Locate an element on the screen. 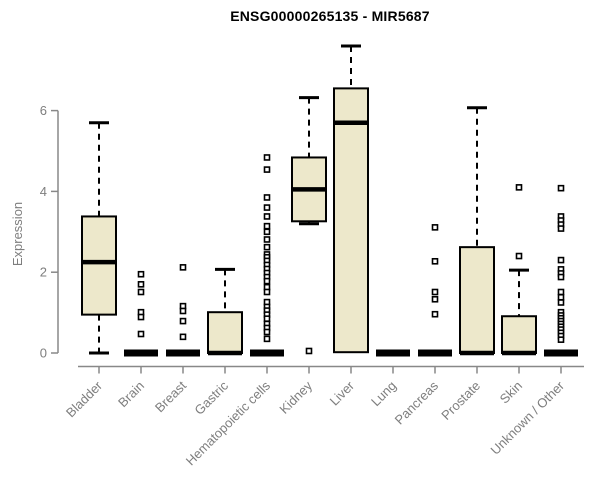 The image size is (600, 500). collapsed-box-lung is located at coordinates (393, 353).